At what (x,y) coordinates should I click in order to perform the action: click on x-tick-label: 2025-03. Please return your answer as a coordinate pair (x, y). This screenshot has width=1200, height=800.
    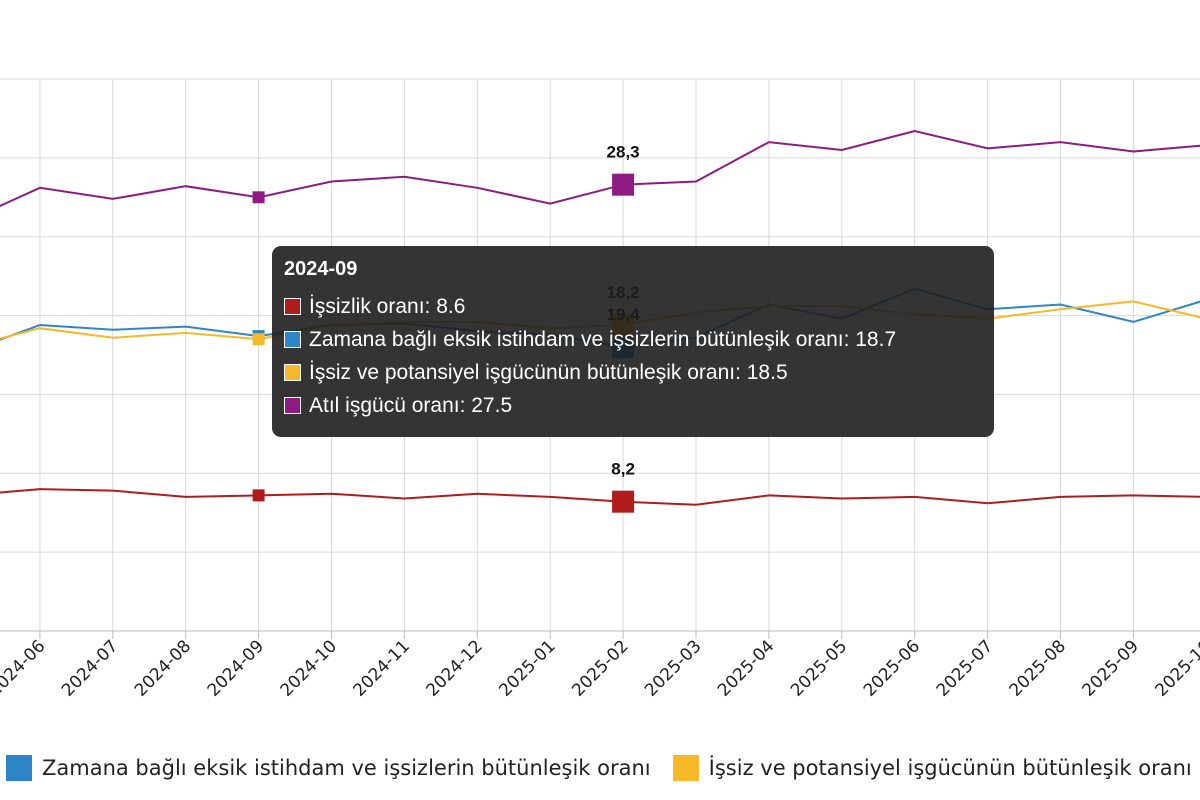
    Looking at the image, I should click on (673, 668).